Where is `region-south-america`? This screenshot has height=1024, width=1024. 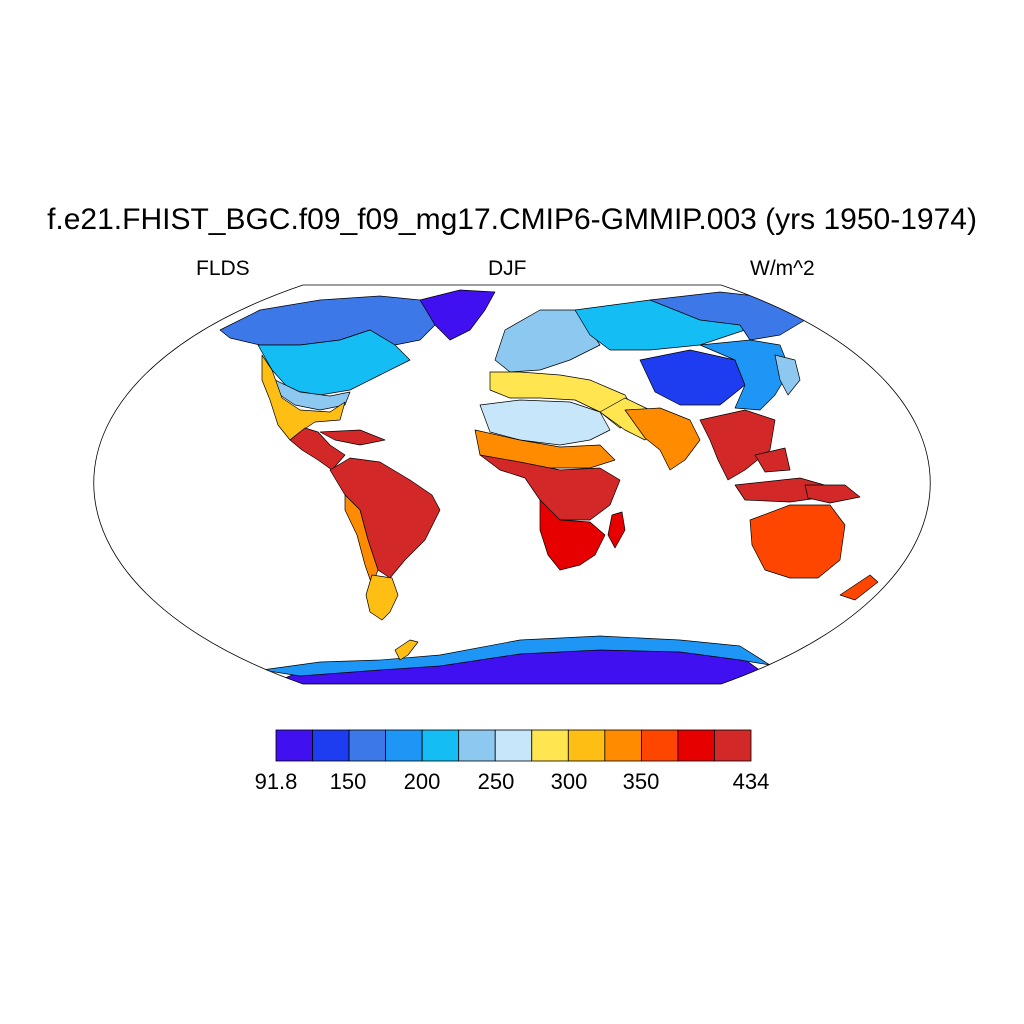
region-south-america is located at coordinates (385, 518).